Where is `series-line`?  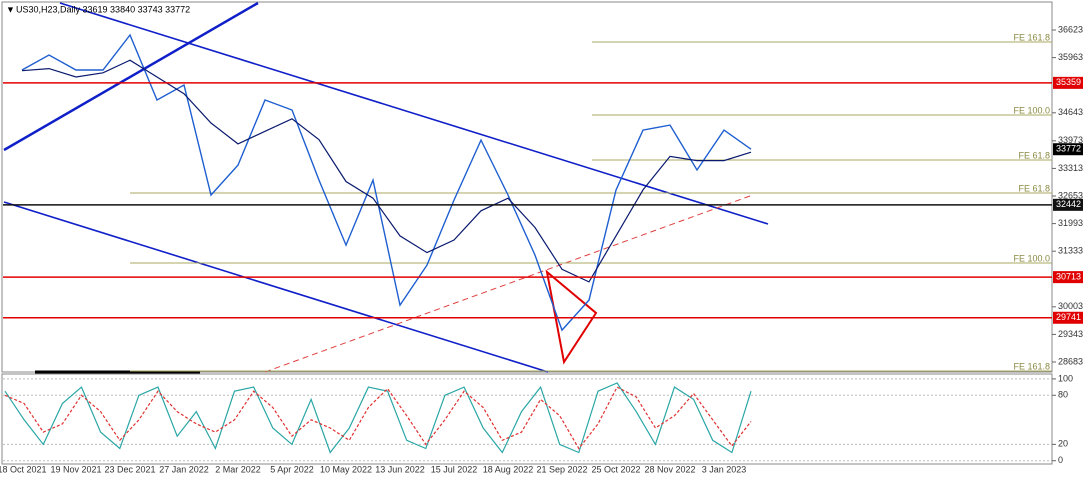
series-line is located at coordinates (378, 418).